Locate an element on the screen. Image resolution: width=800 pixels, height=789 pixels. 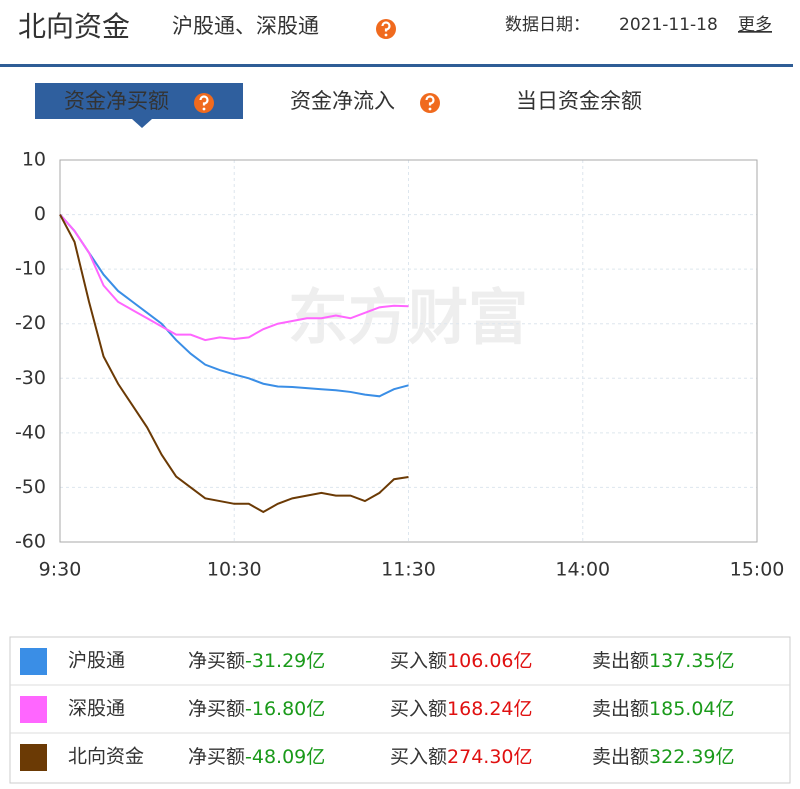
legend-label: 深股通 is located at coordinates (96, 709).